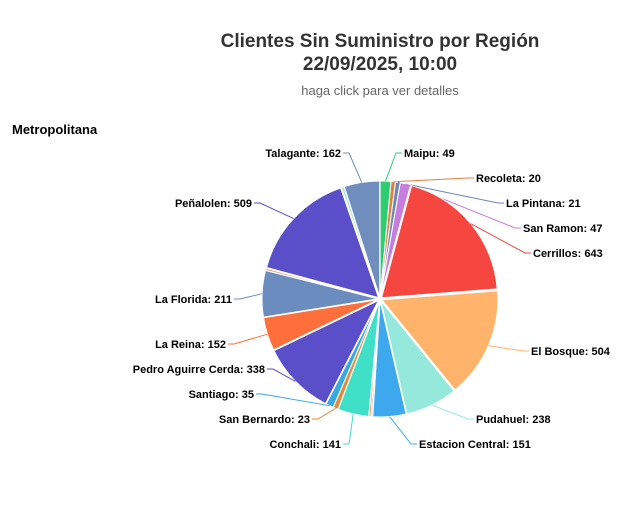 Image resolution: width=633 pixels, height=525 pixels. What do you see at coordinates (429, 154) in the screenshot?
I see `pie-label: Maipu: 49` at bounding box center [429, 154].